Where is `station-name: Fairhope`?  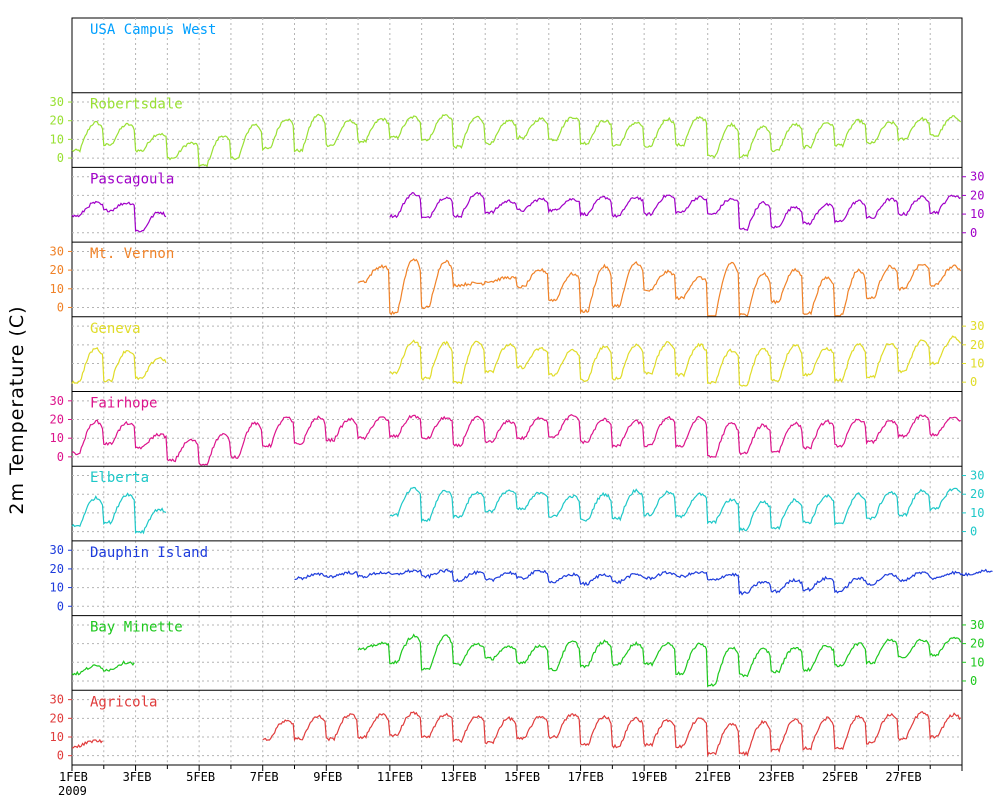 station-name: Fairhope is located at coordinates (123, 404).